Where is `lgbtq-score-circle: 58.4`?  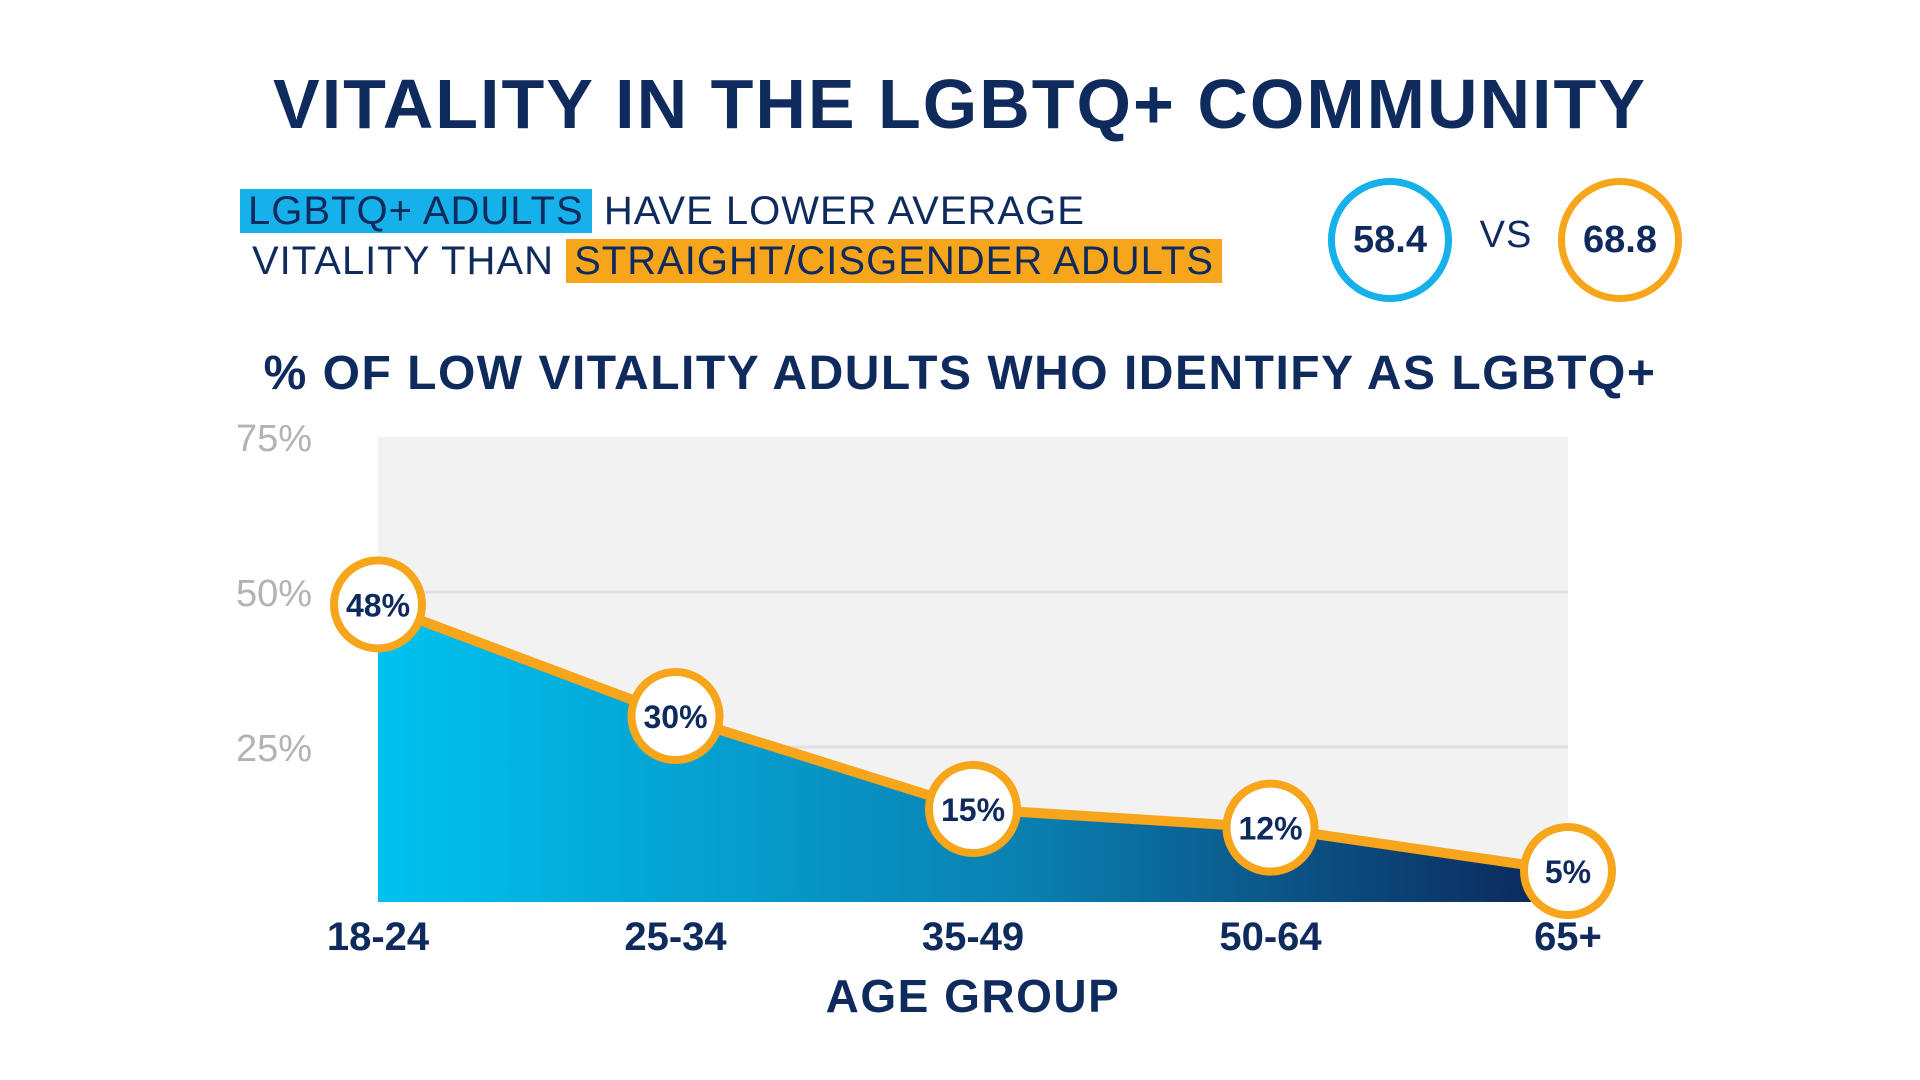 lgbtq-score-circle: 58.4 is located at coordinates (1390, 240).